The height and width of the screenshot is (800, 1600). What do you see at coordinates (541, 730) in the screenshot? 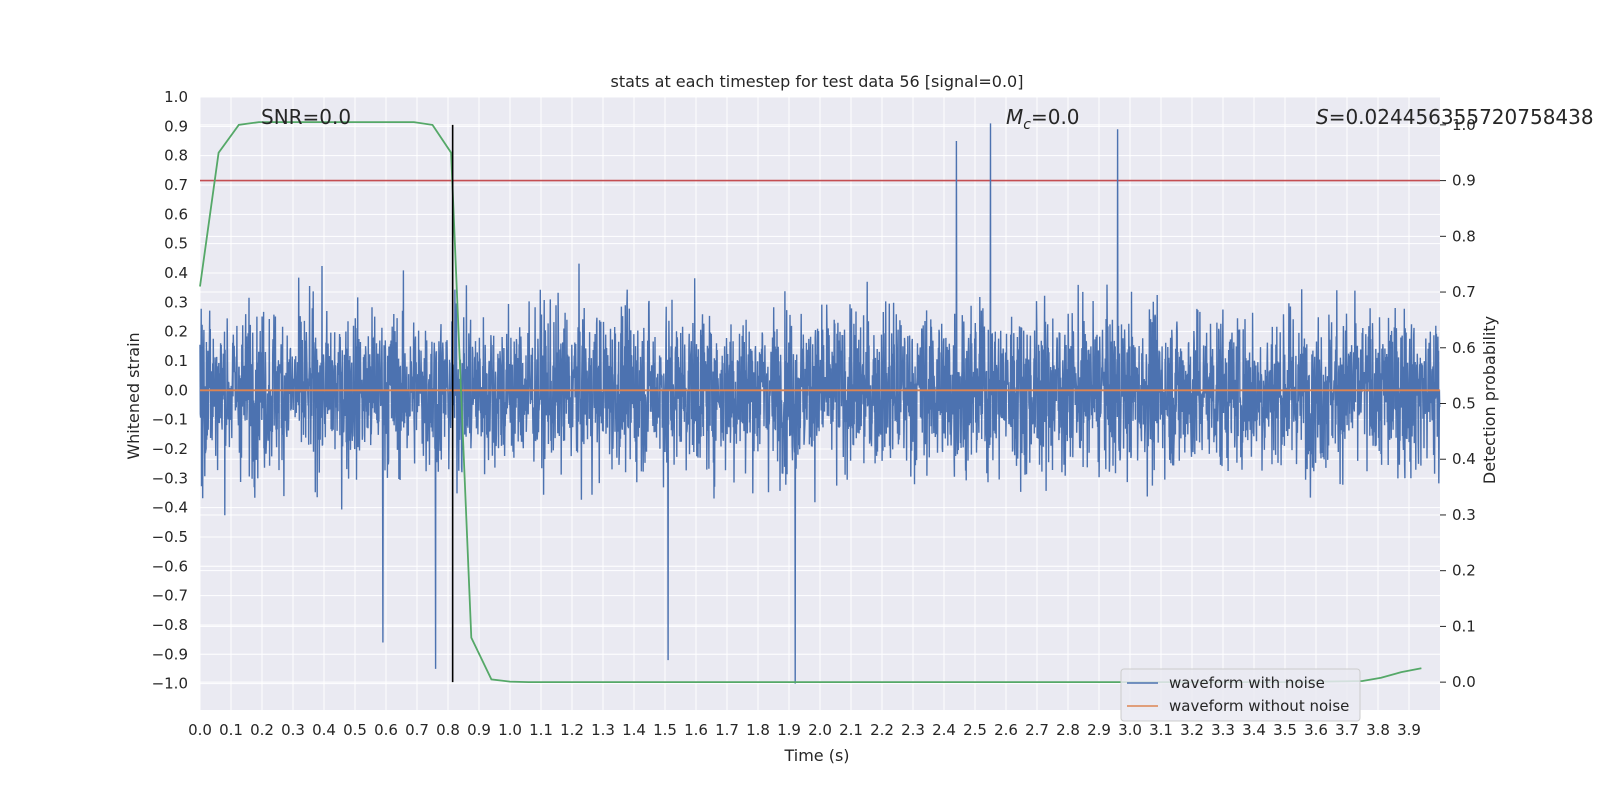
I see `x-tick-label: 1.1` at bounding box center [541, 730].